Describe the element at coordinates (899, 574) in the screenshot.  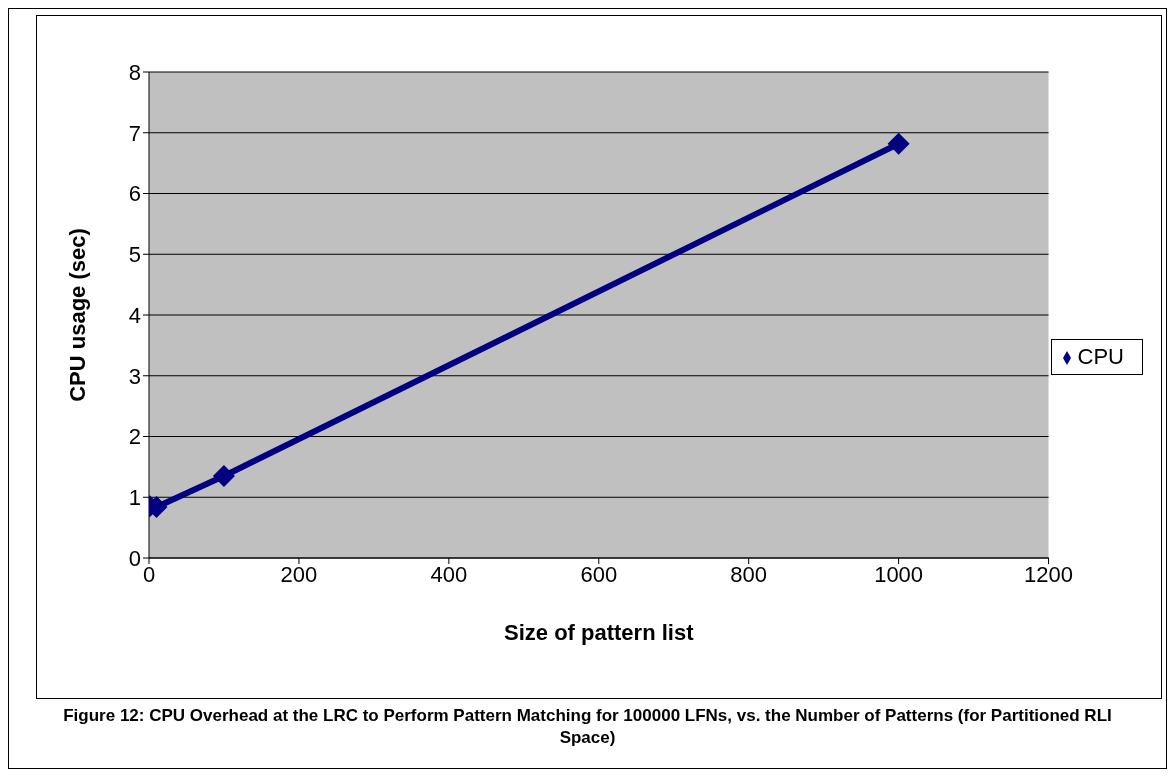
I see `x-tick-label: 1000` at that location.